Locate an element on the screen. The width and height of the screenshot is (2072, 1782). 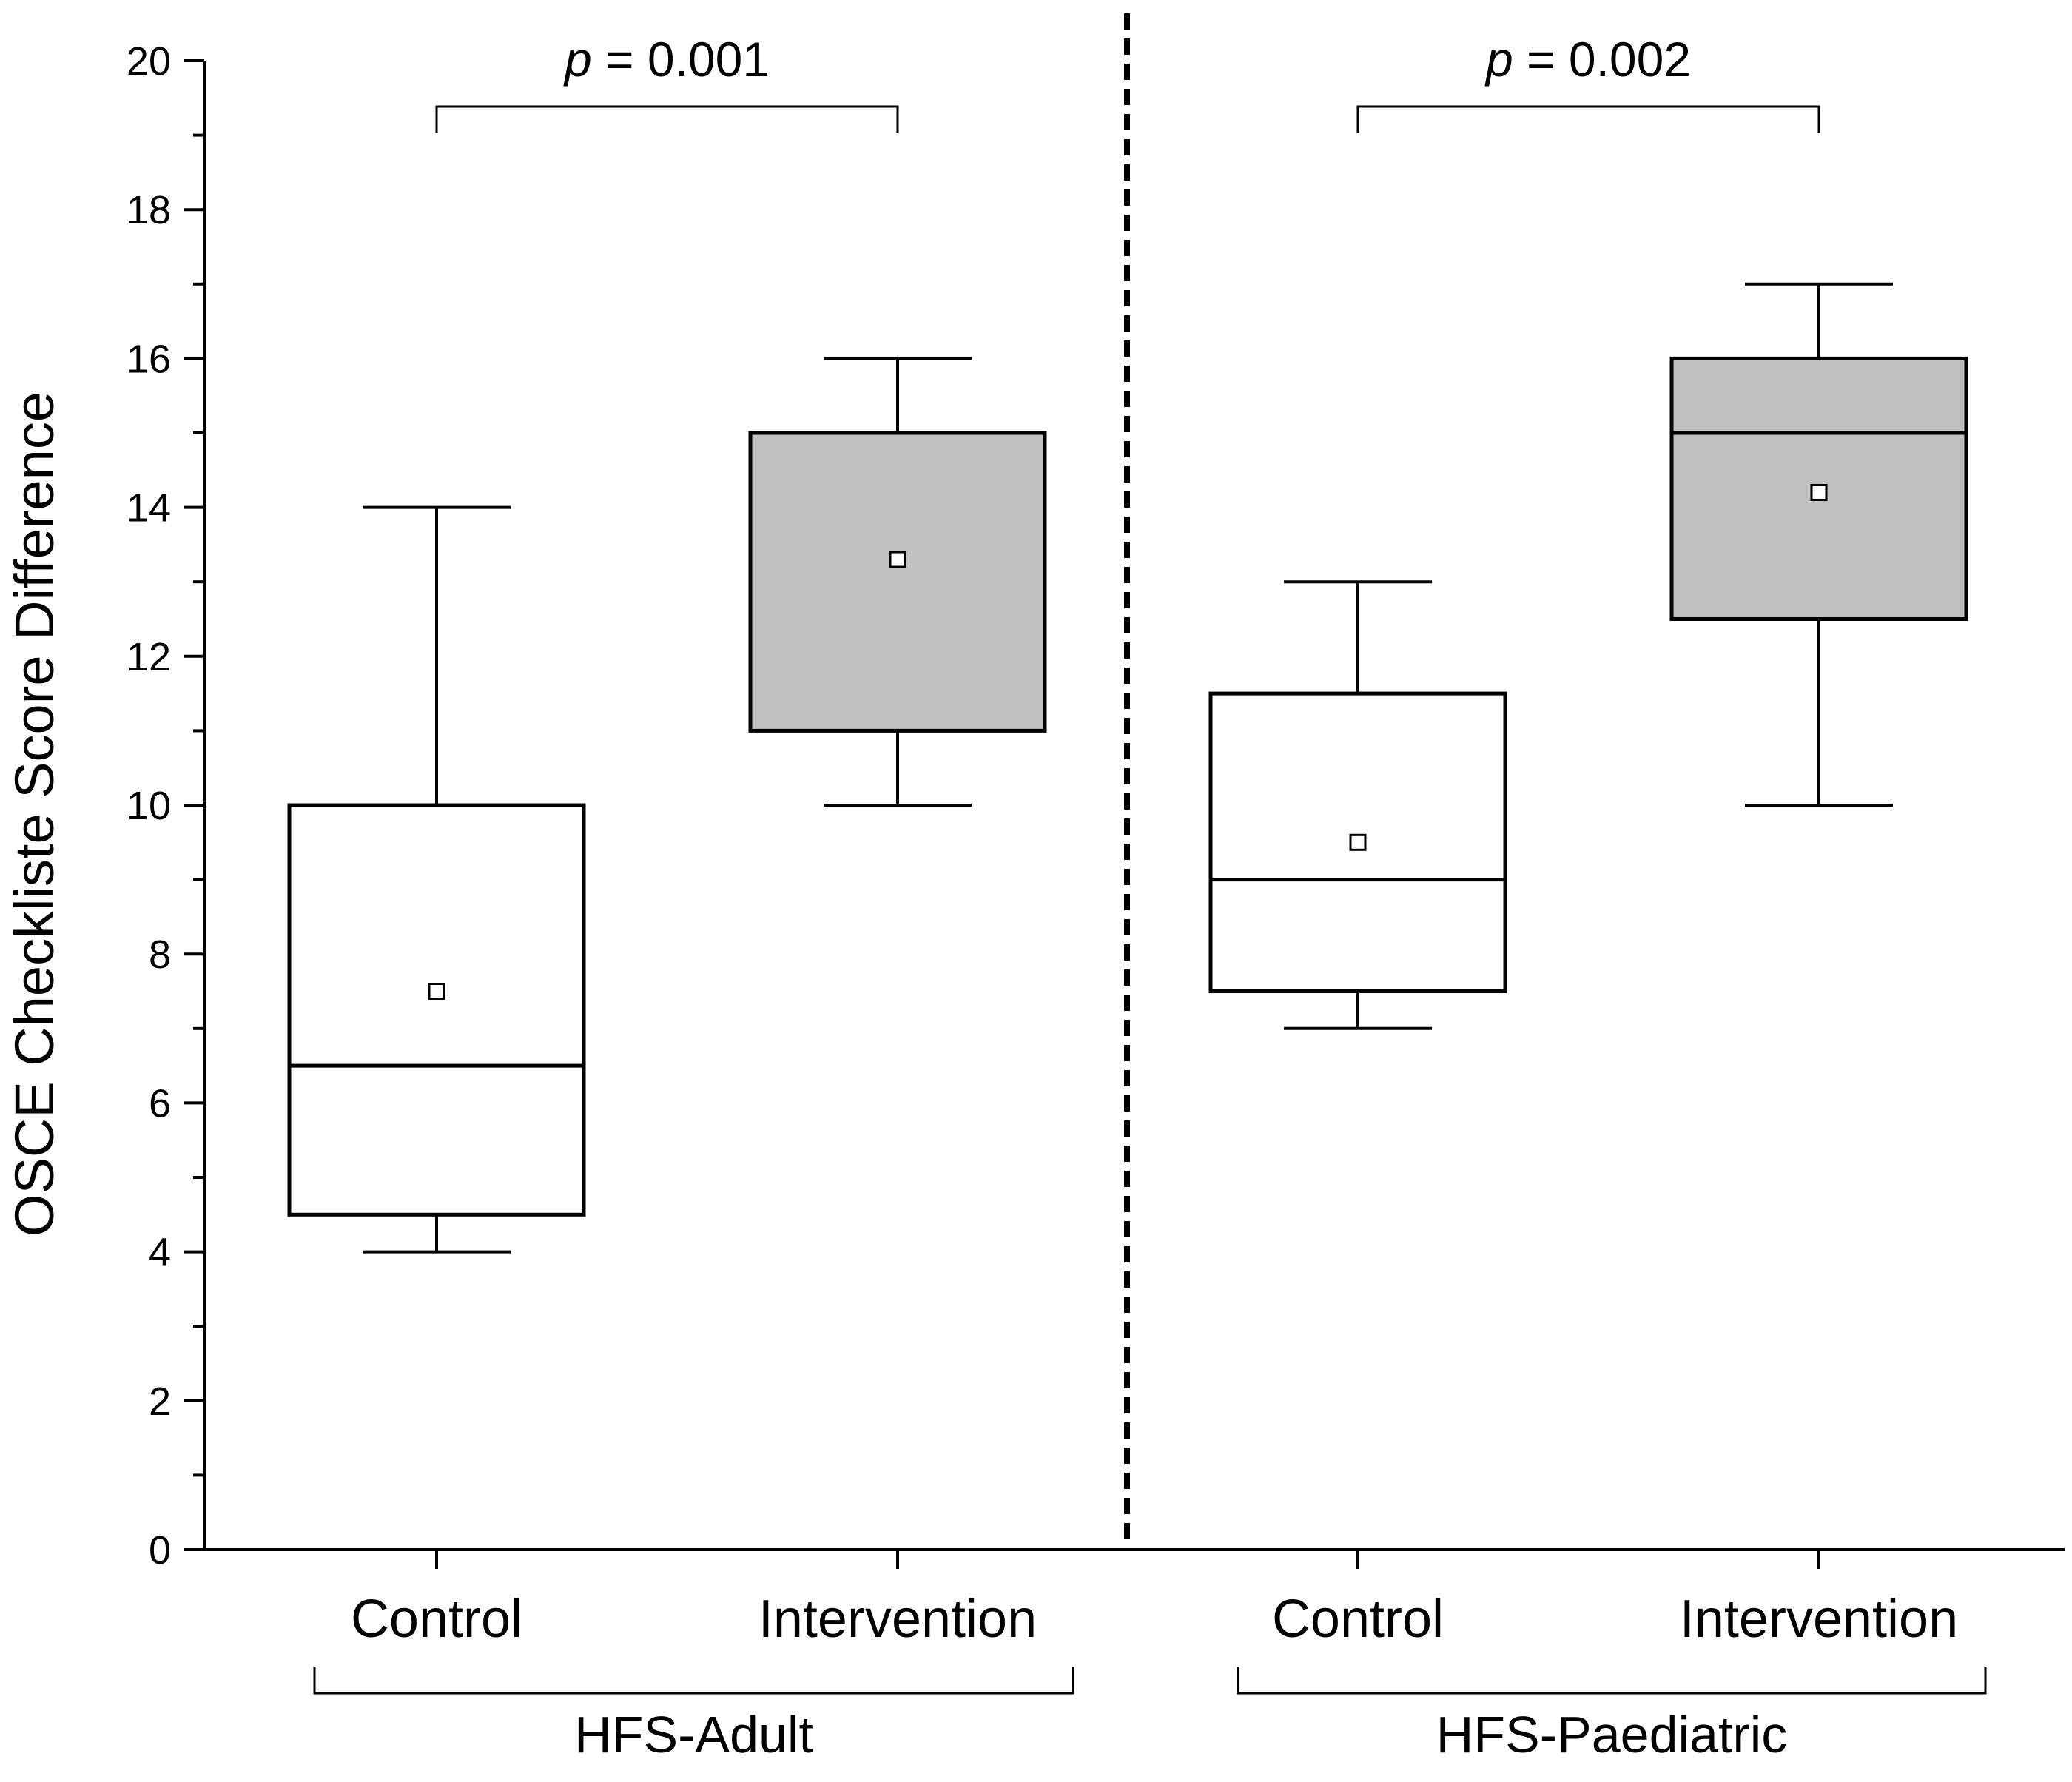
y-tick-label: 0 is located at coordinates (160, 1551).